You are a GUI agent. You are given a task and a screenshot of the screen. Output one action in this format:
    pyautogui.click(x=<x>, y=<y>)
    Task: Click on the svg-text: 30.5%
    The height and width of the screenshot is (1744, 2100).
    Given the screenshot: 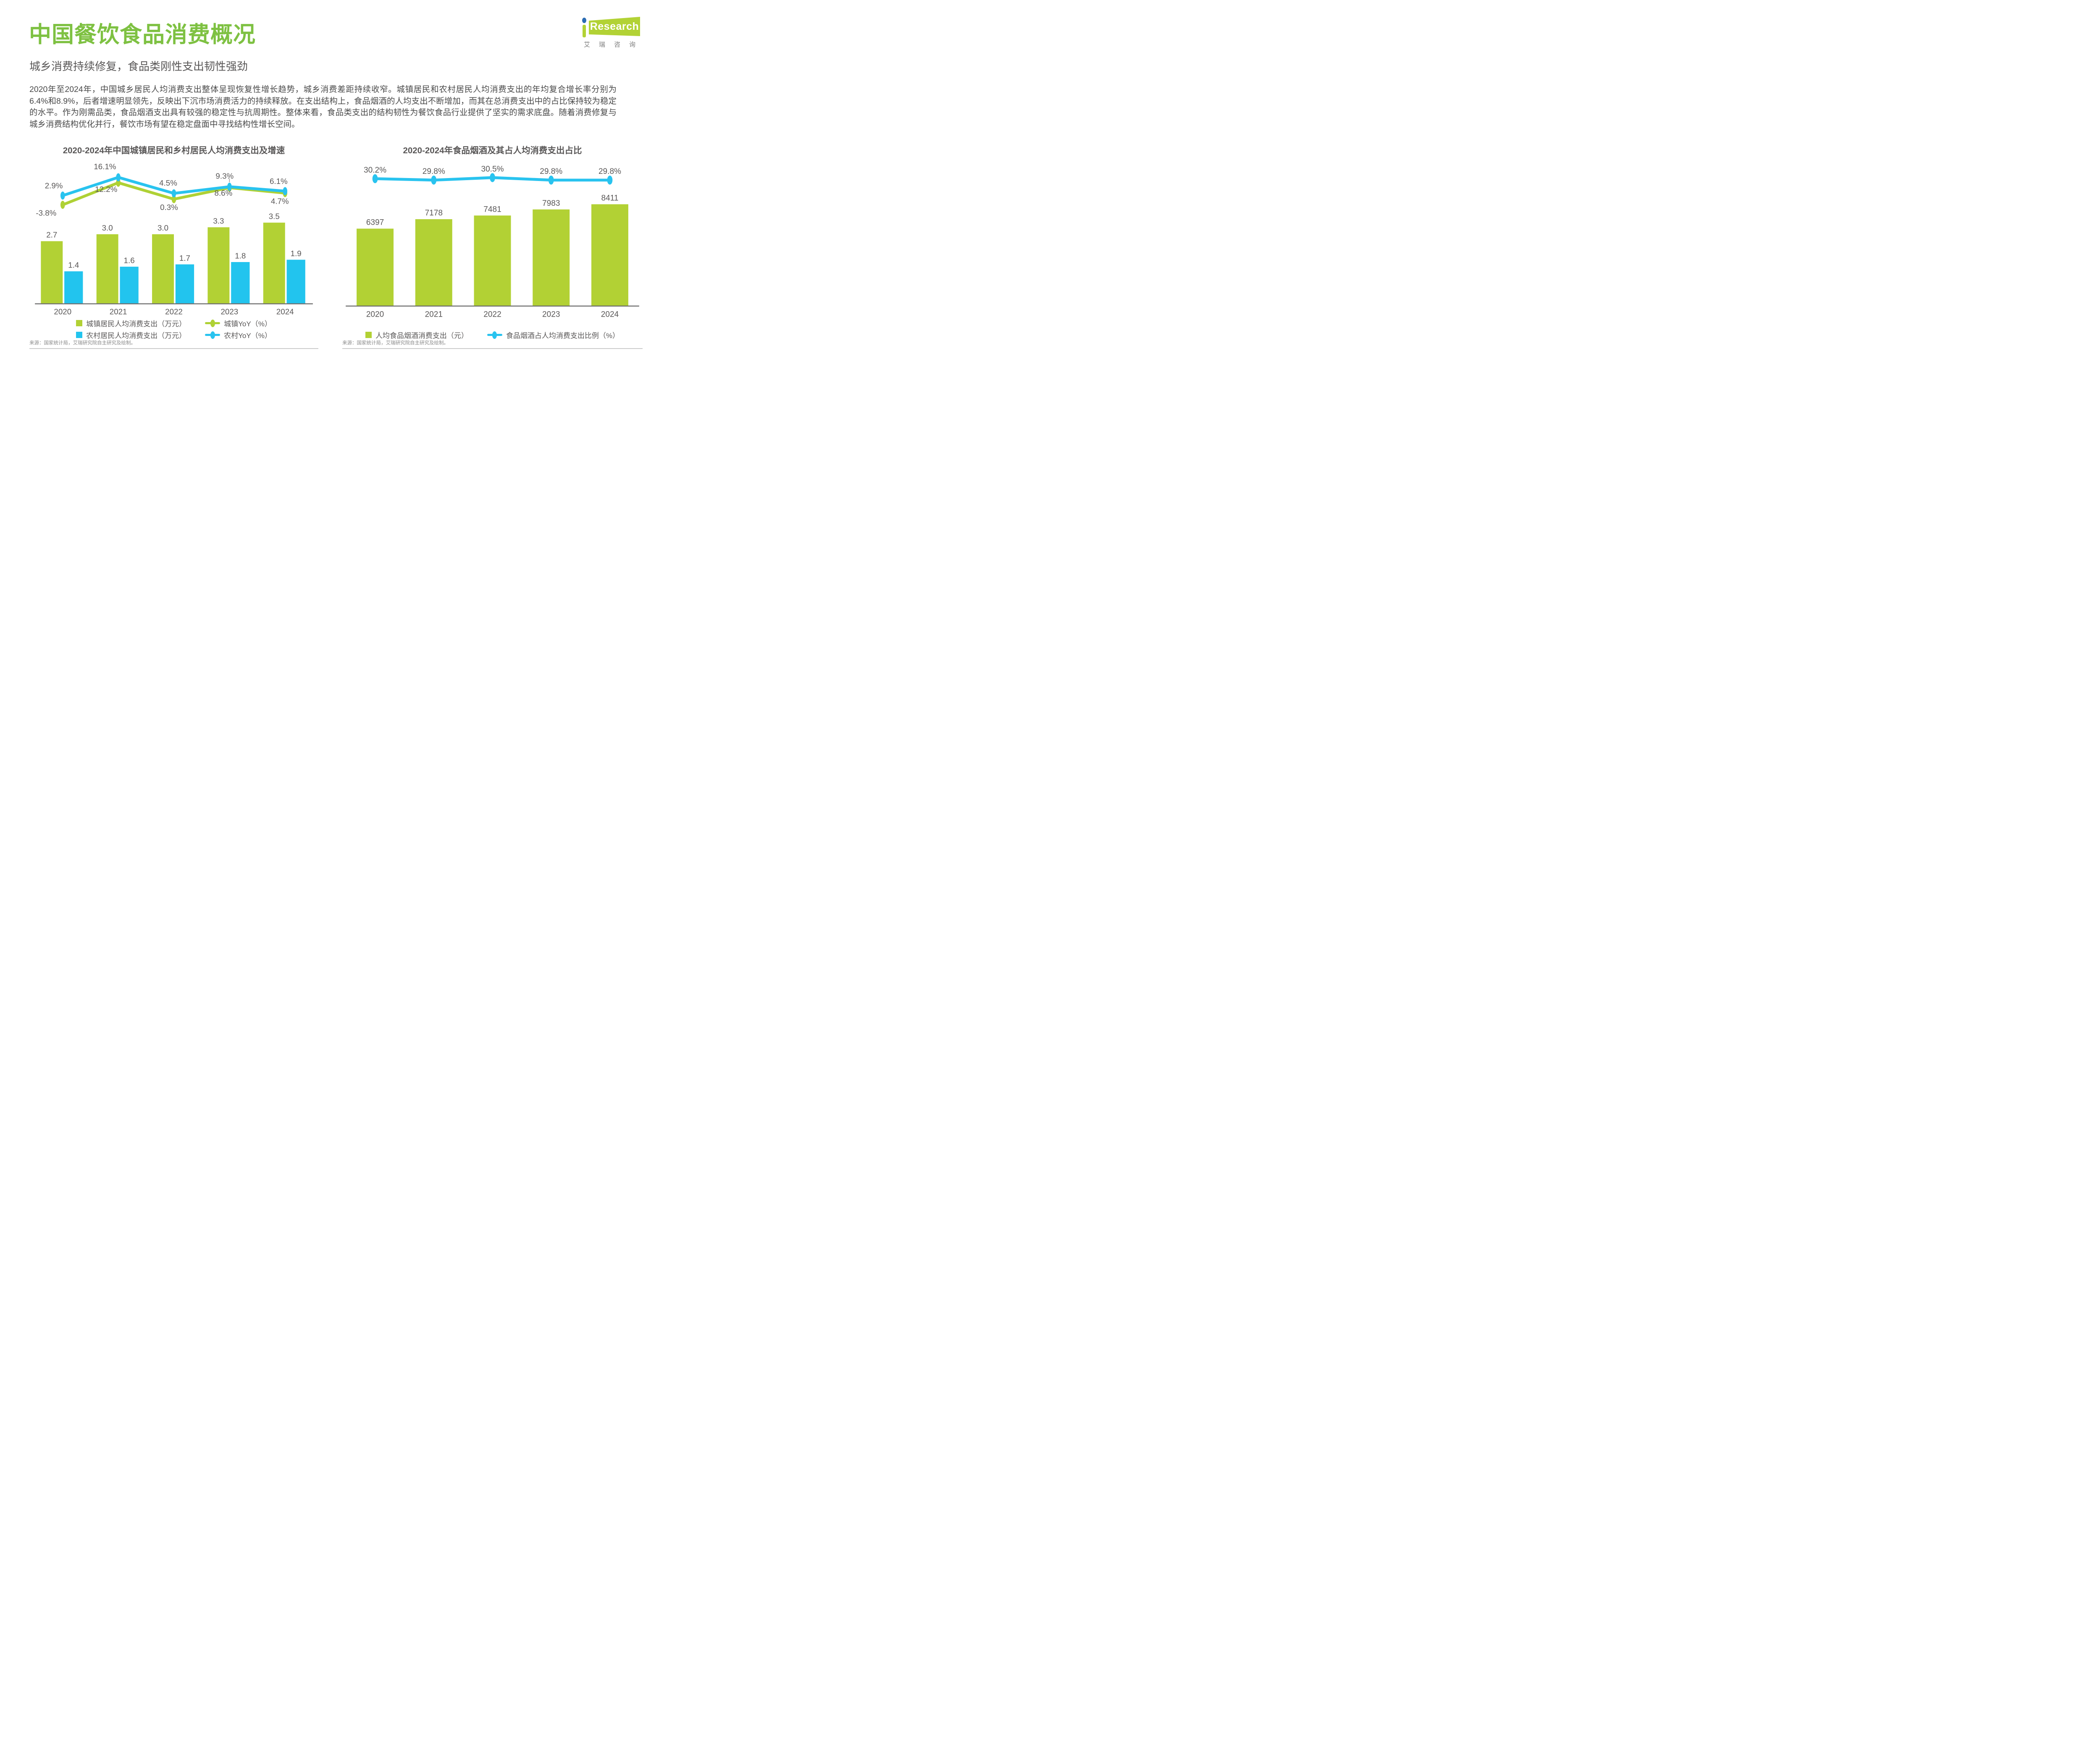 What is the action you would take?
    pyautogui.click(x=492, y=169)
    